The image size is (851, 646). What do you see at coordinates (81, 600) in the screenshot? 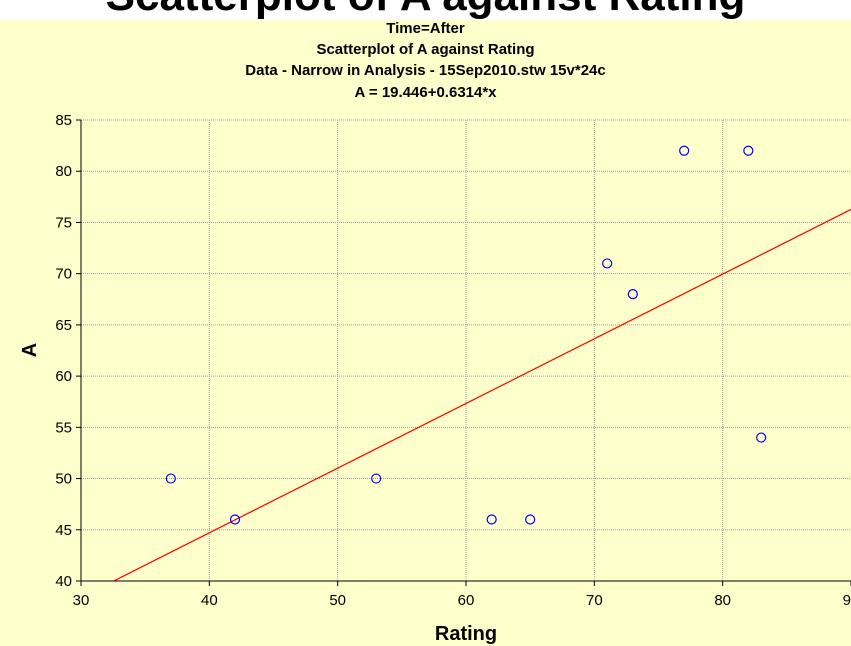
I see `x-tick-label: 30` at bounding box center [81, 600].